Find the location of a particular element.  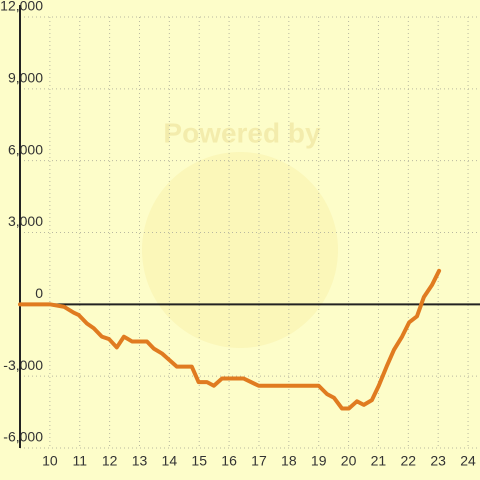

x-tick-label: 13 is located at coordinates (140, 461).